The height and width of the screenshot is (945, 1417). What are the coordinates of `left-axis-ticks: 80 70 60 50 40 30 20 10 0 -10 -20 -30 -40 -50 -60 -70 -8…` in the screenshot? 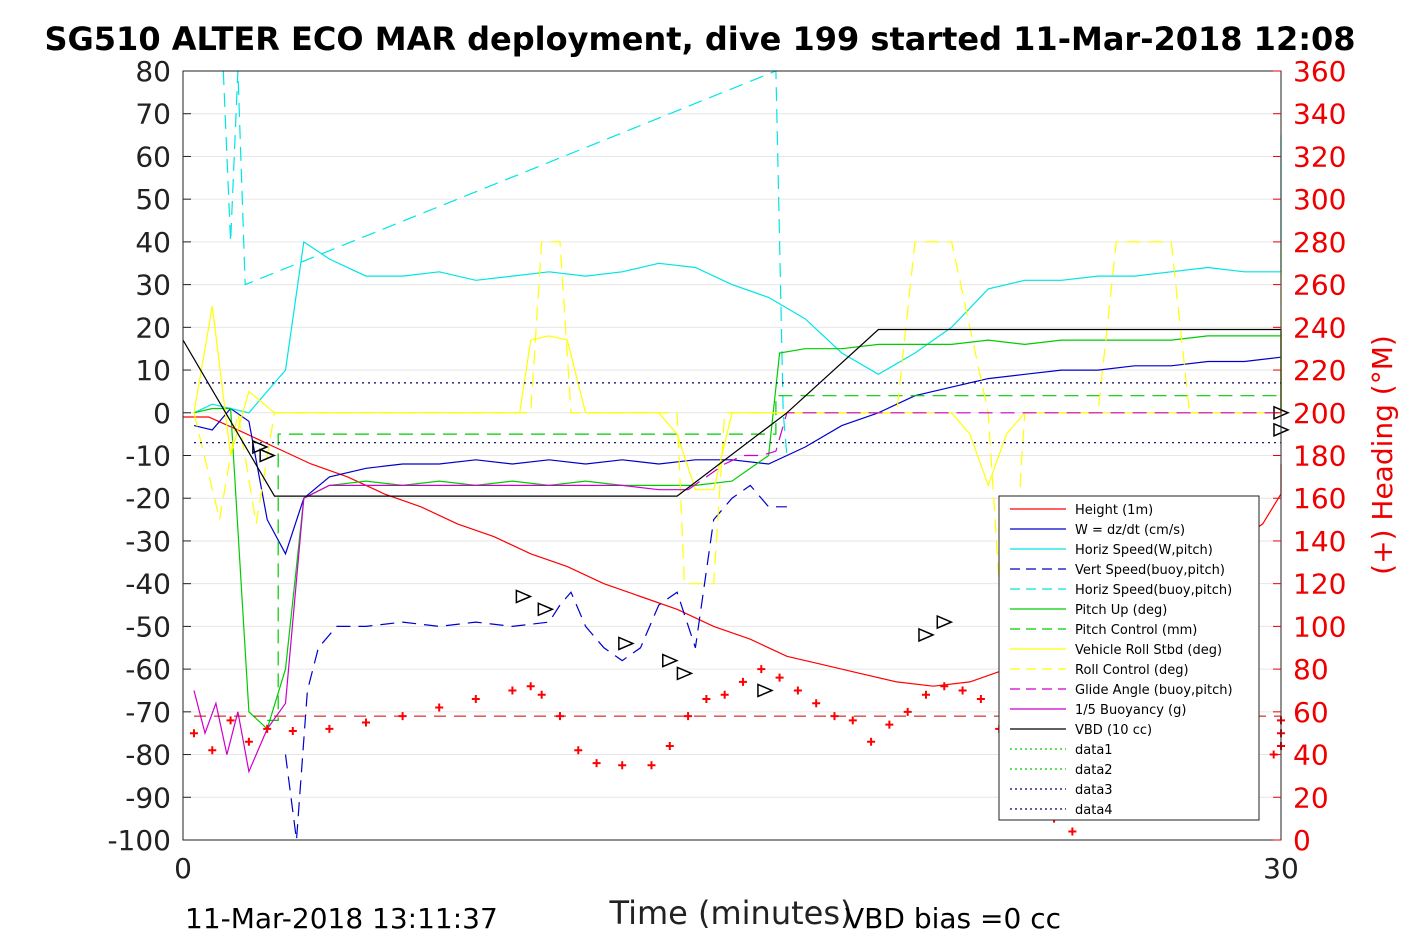 It's located at (149, 456).